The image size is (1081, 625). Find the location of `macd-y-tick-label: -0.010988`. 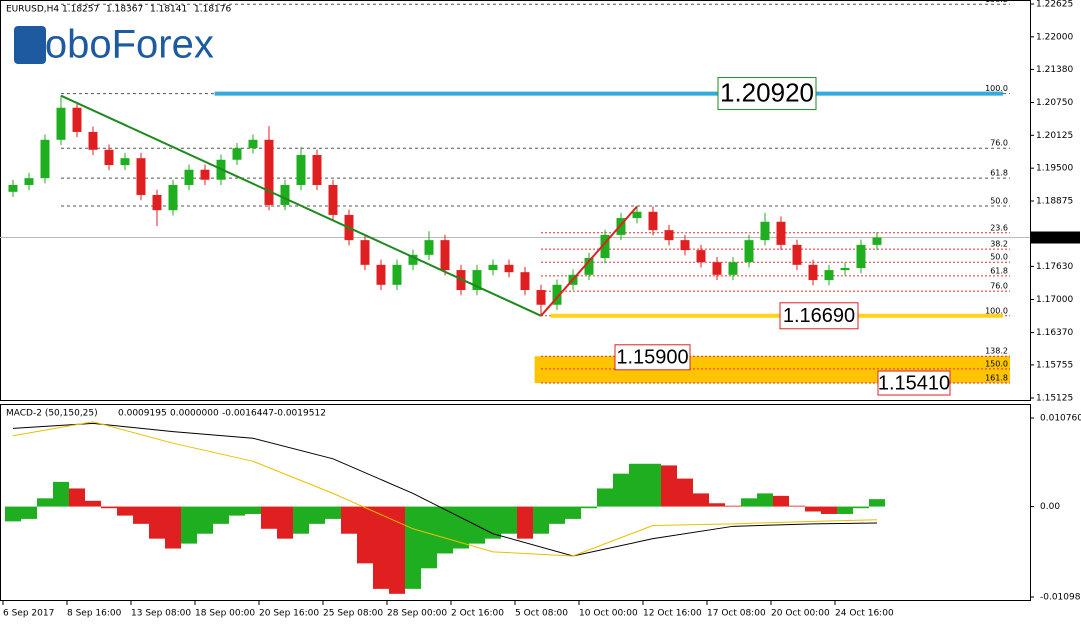

macd-y-tick-label: -0.010988 is located at coordinates (1060, 598).